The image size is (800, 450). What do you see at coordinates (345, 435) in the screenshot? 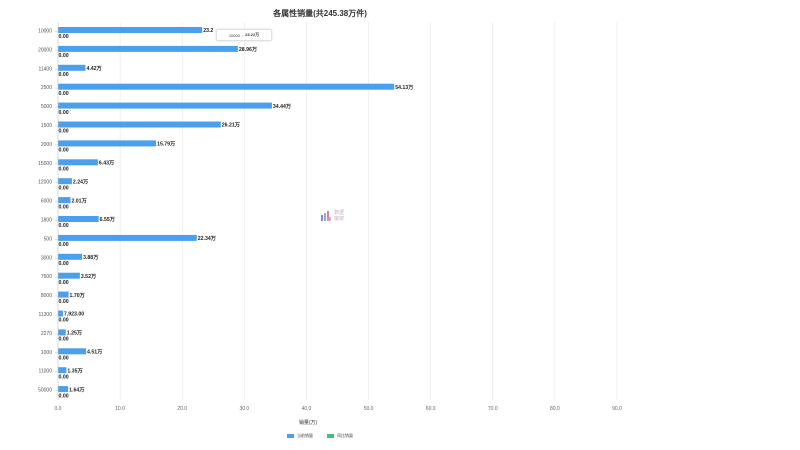
I see `legend-label-yoy: 同比销量` at bounding box center [345, 435].